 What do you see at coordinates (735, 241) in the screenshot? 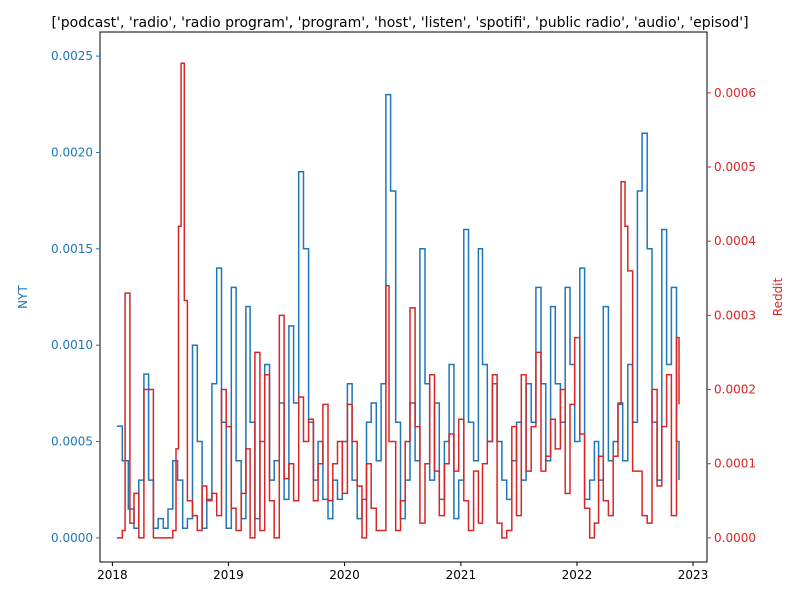
I see `right-tick-label: 0.0004` at bounding box center [735, 241].